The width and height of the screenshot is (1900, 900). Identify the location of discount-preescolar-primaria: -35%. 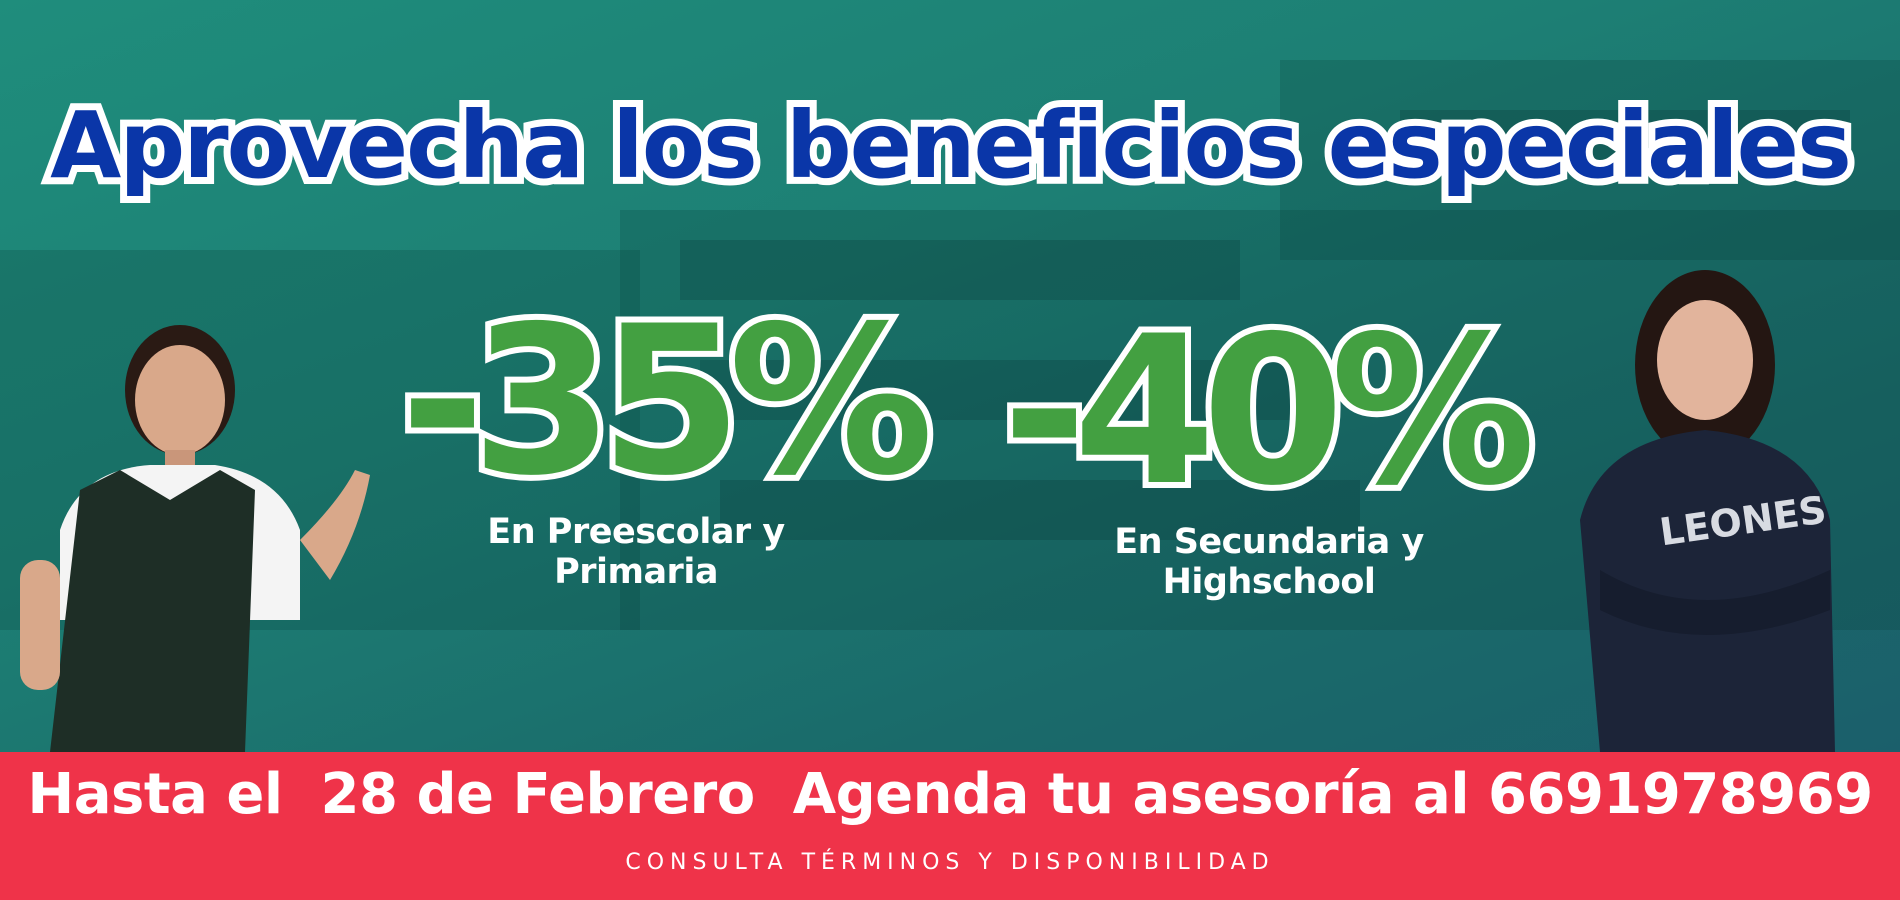
(667, 402).